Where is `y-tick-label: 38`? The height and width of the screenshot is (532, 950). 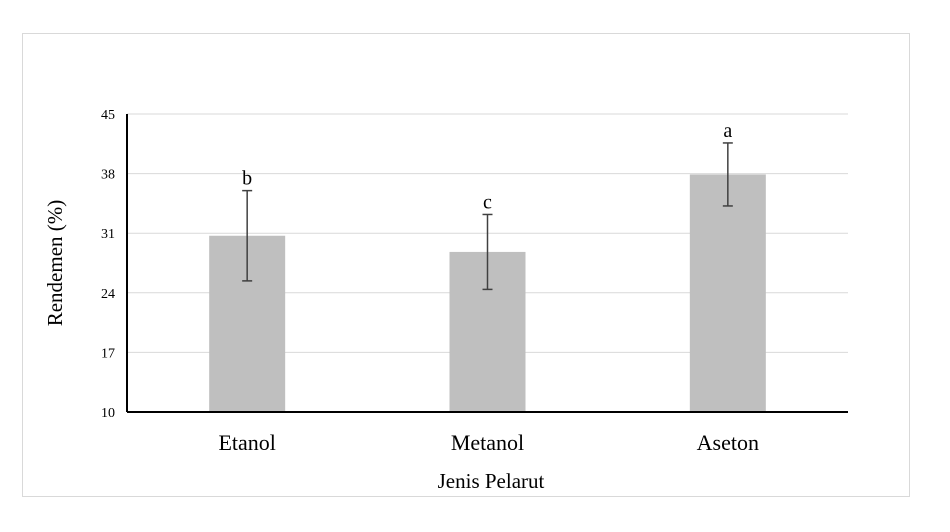 y-tick-label: 38 is located at coordinates (108, 175).